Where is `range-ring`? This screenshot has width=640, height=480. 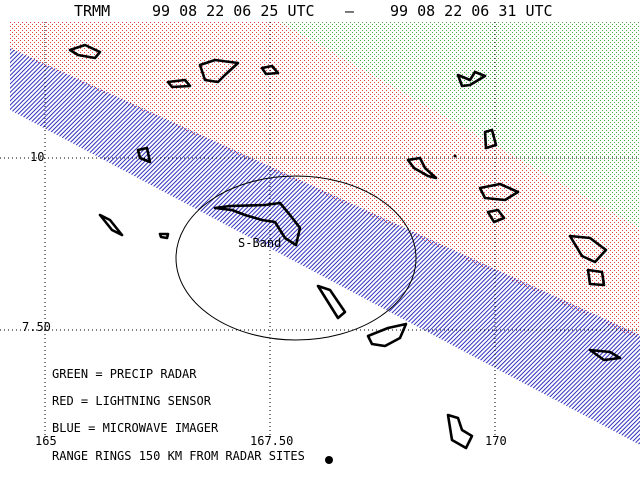
range-ring is located at coordinates (296, 258).